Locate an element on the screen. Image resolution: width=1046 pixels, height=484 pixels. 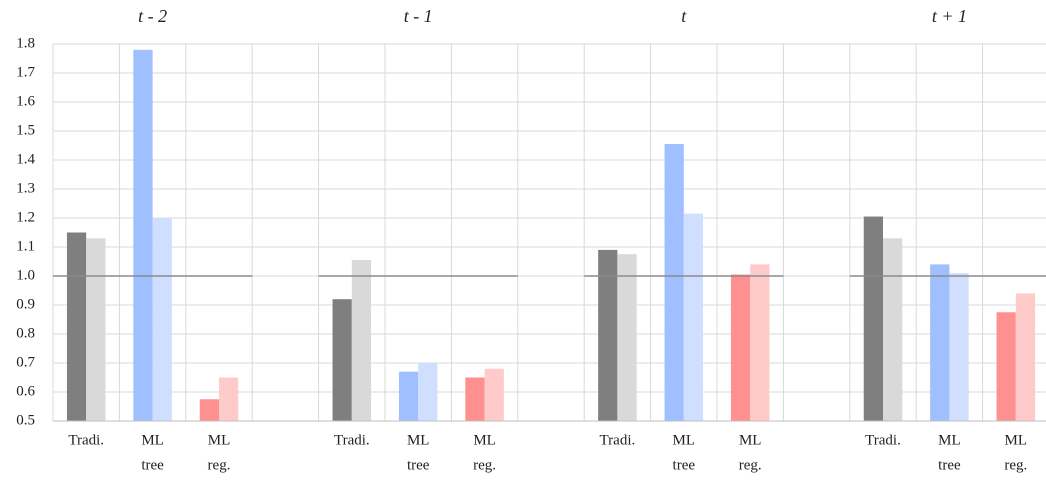
y-tick-label: 0.6 is located at coordinates (25, 391).